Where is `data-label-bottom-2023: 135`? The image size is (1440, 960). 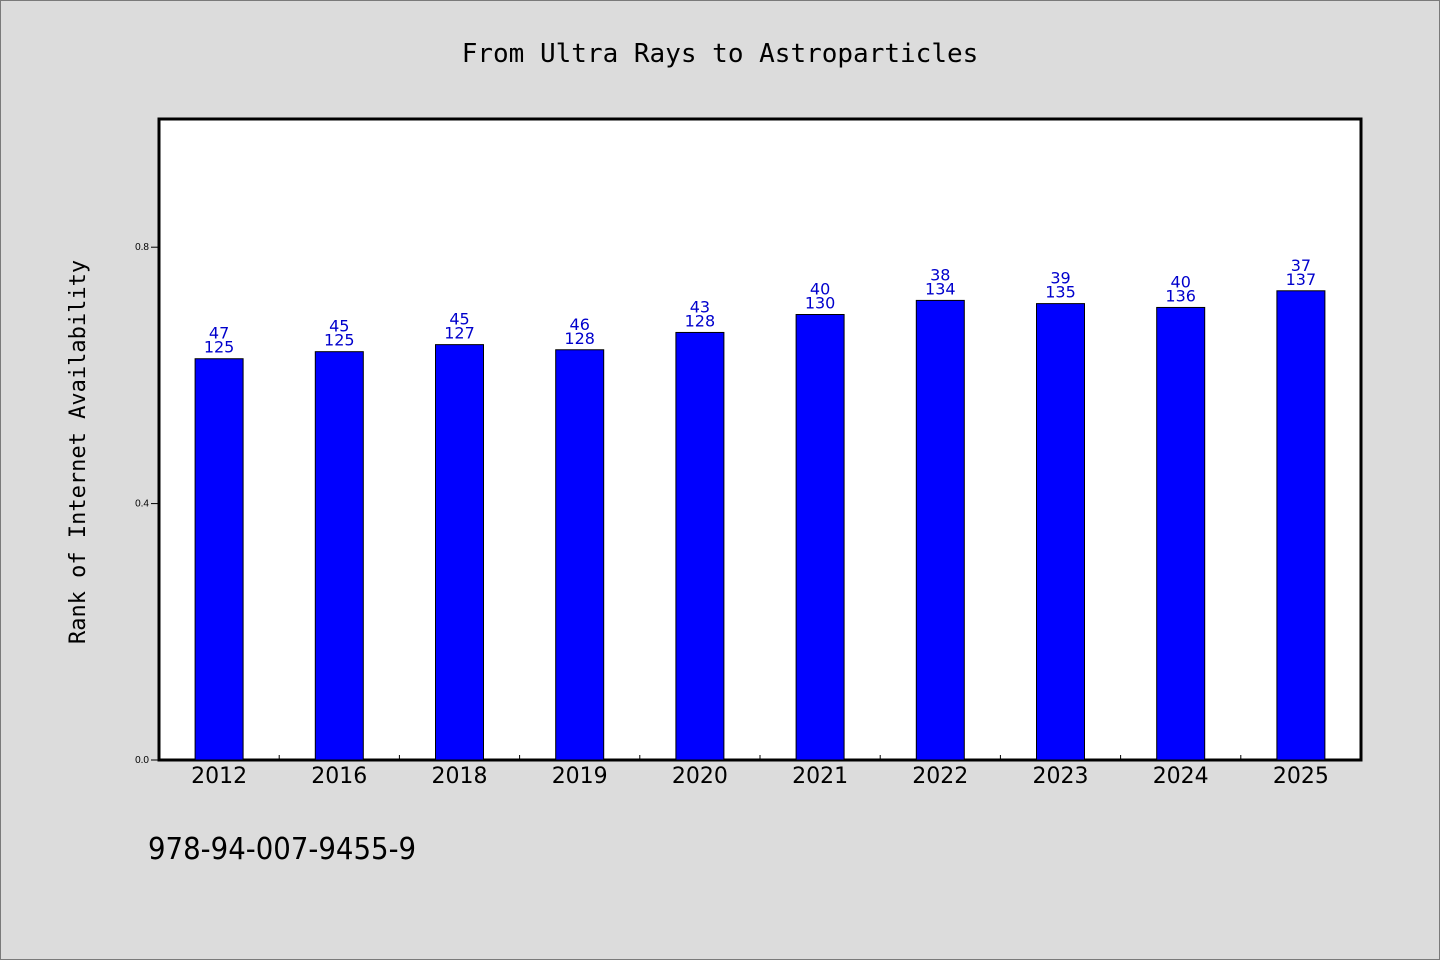
data-label-bottom-2023: 135 is located at coordinates (1060, 292).